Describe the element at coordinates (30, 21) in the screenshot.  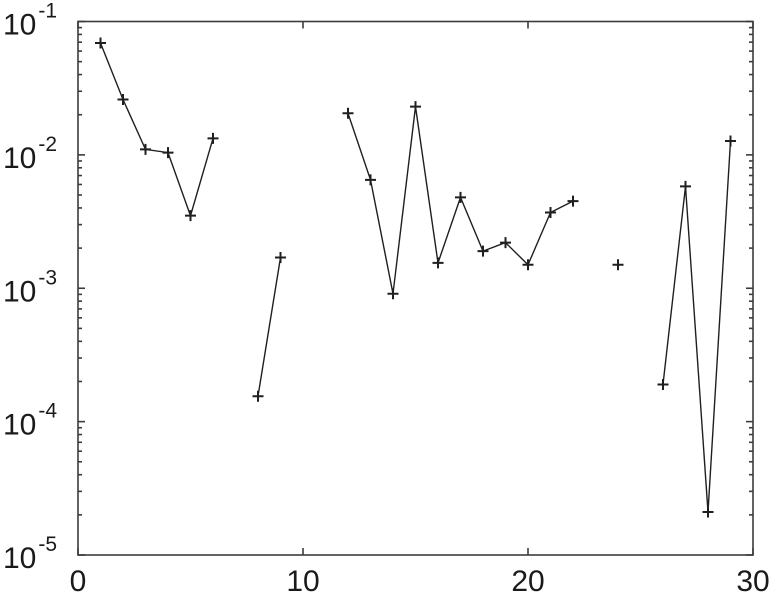
I see `y-tick-label: 10⁻¹` at that location.